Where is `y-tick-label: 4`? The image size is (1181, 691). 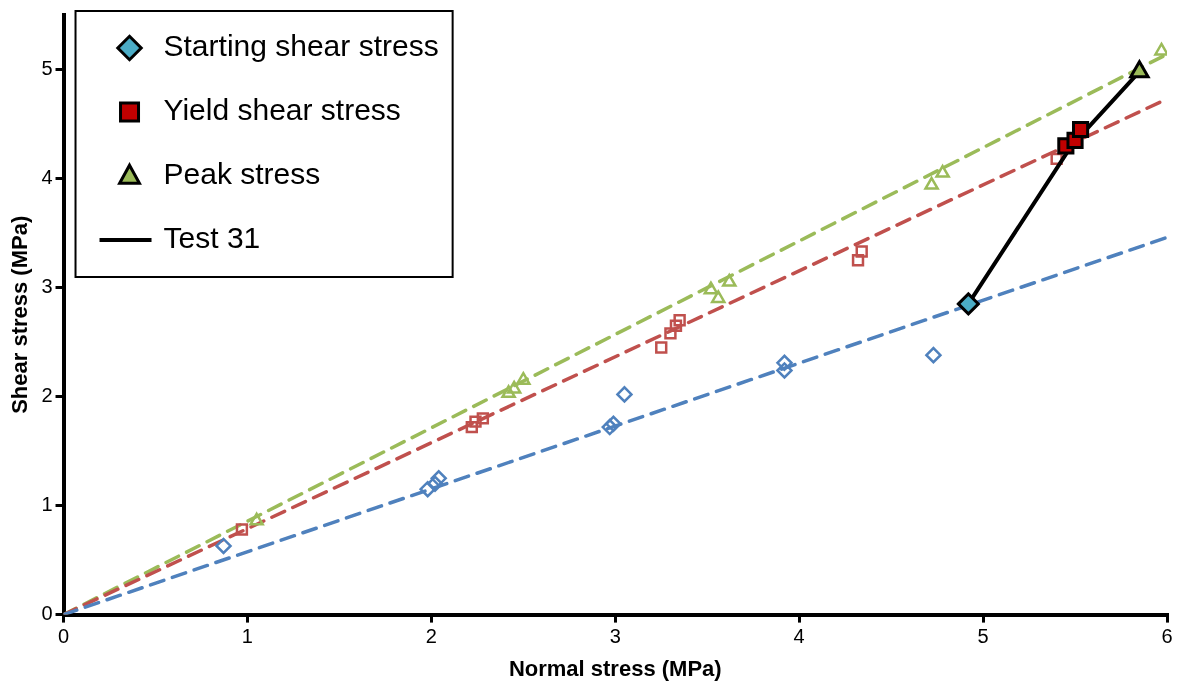 y-tick-label: 4 is located at coordinates (47, 177).